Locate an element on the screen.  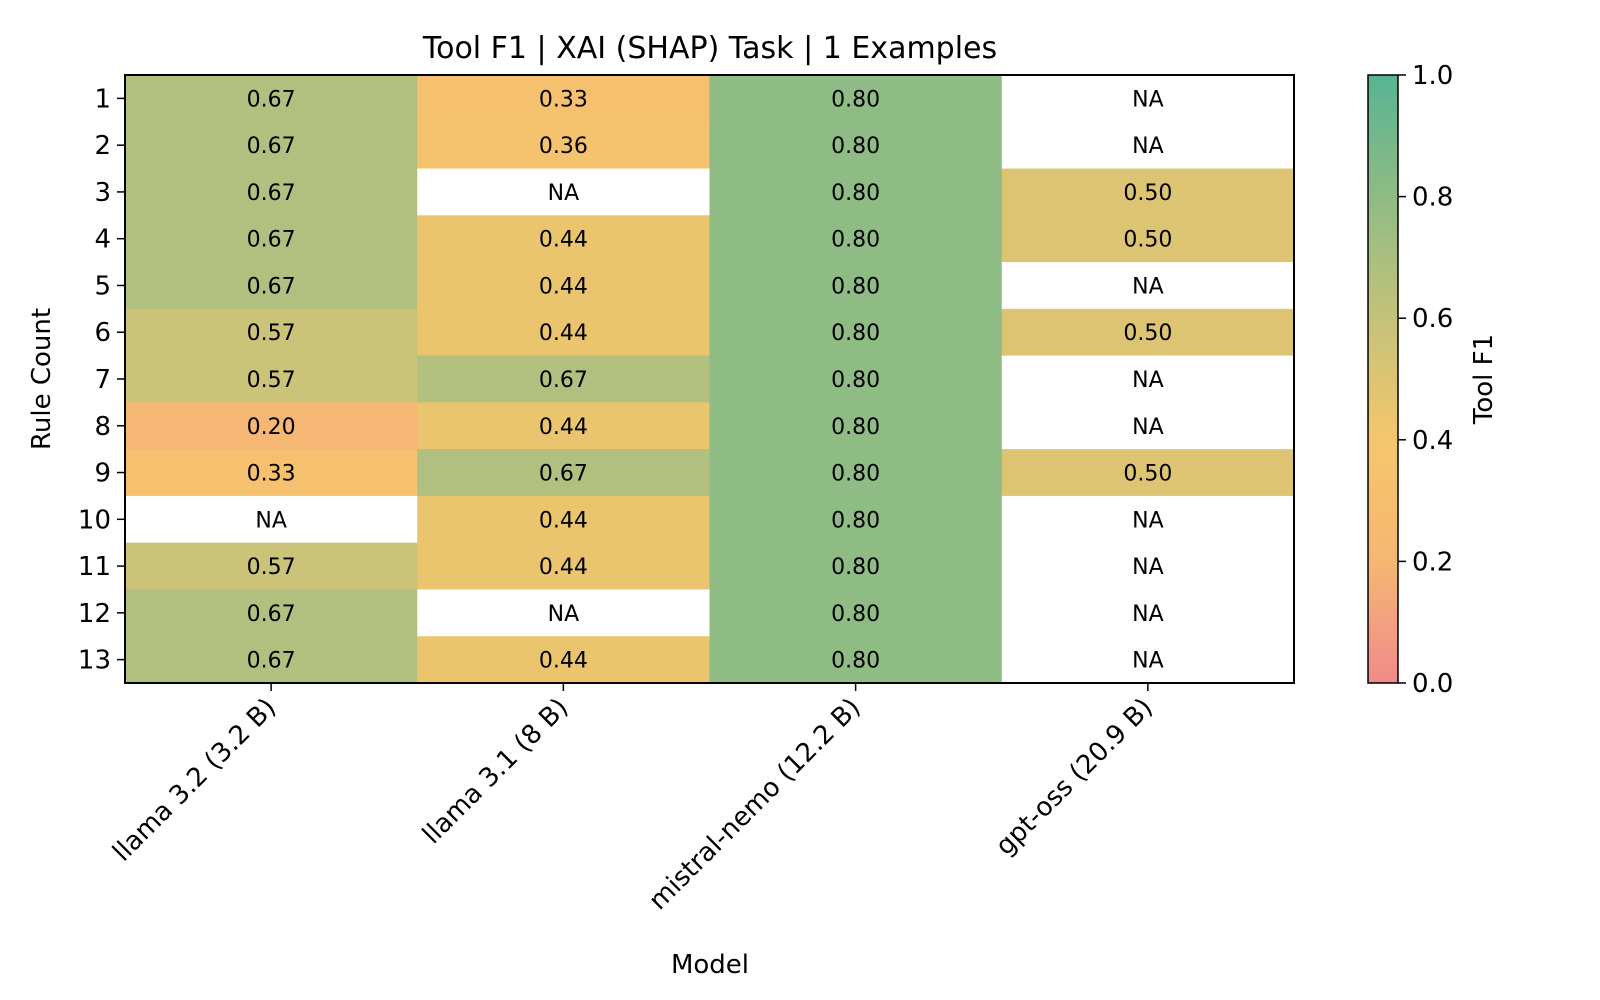
colorbar is located at coordinates (1383, 379).